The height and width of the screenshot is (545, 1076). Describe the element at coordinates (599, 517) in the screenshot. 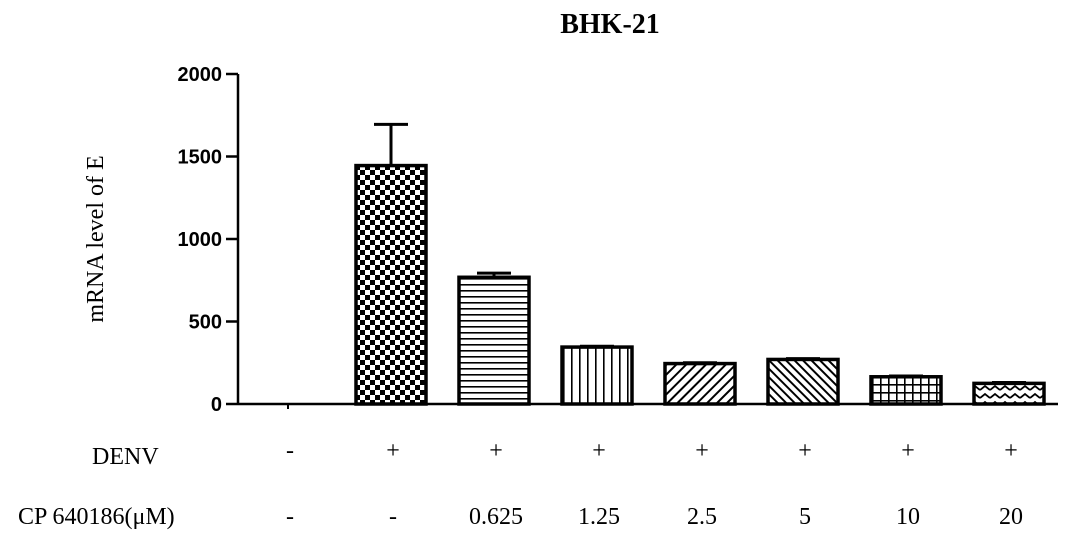

I see `condition-value: 1.25` at that location.